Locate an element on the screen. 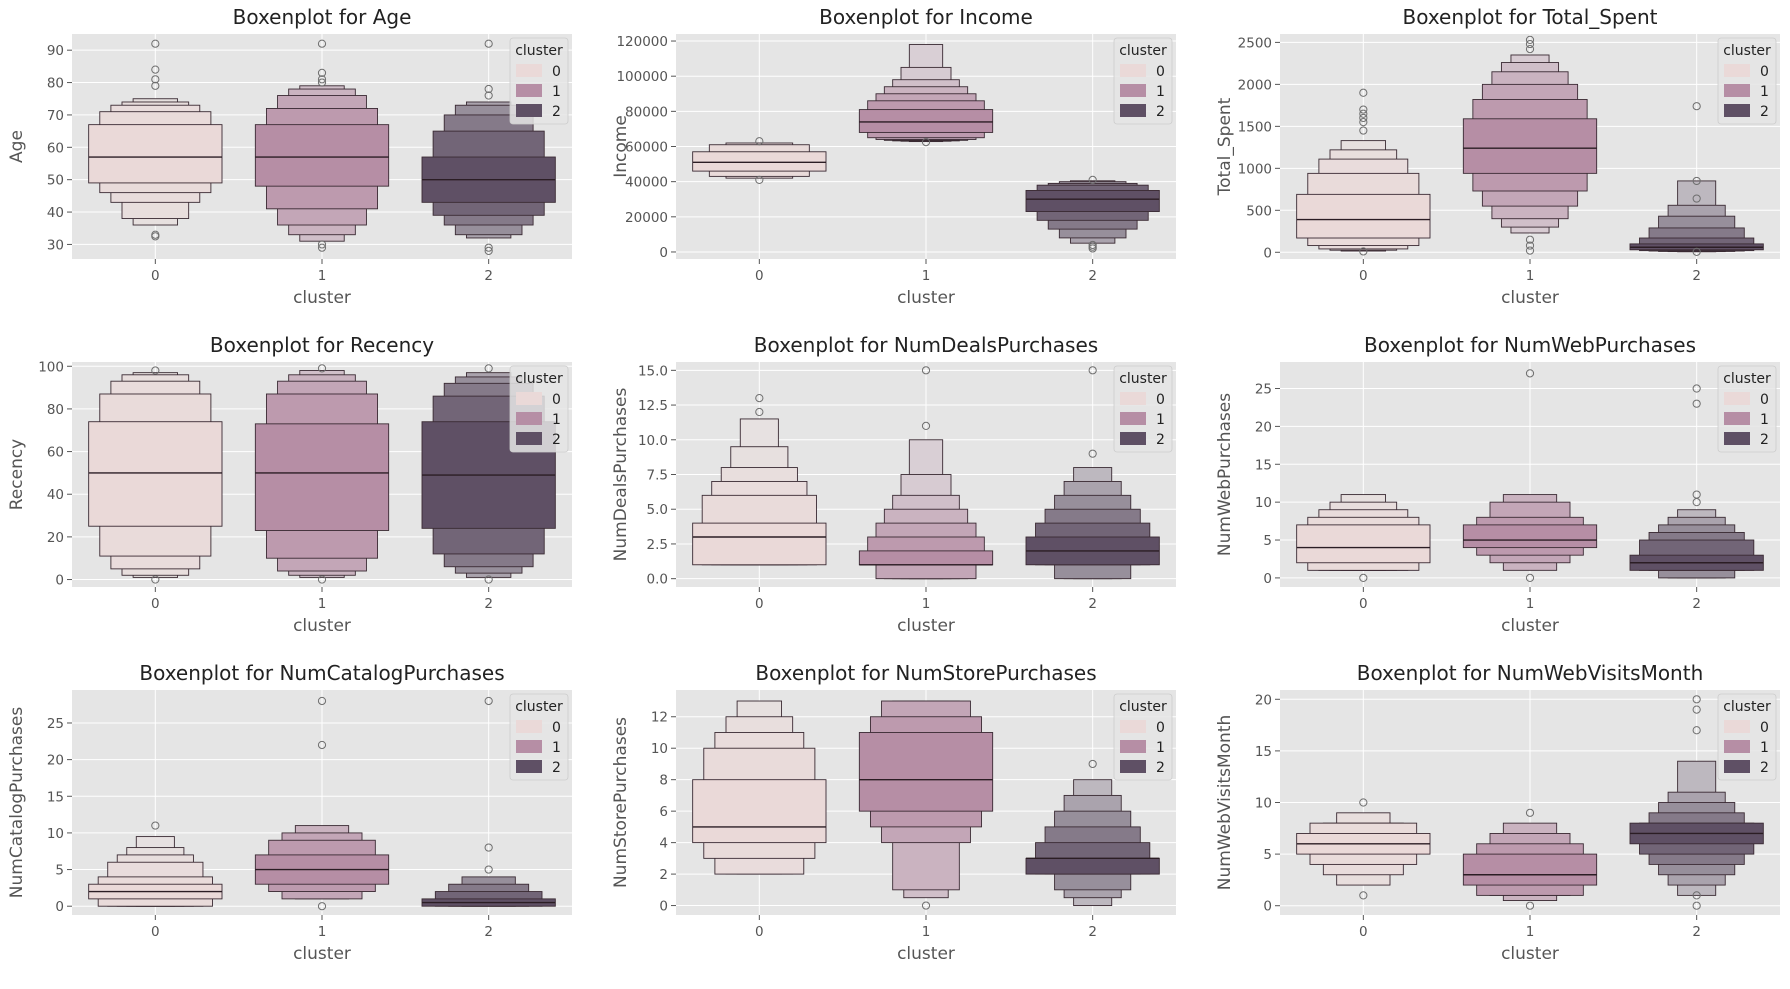 The image size is (1790, 989). y-tick-label: 1000 is located at coordinates (1255, 169).